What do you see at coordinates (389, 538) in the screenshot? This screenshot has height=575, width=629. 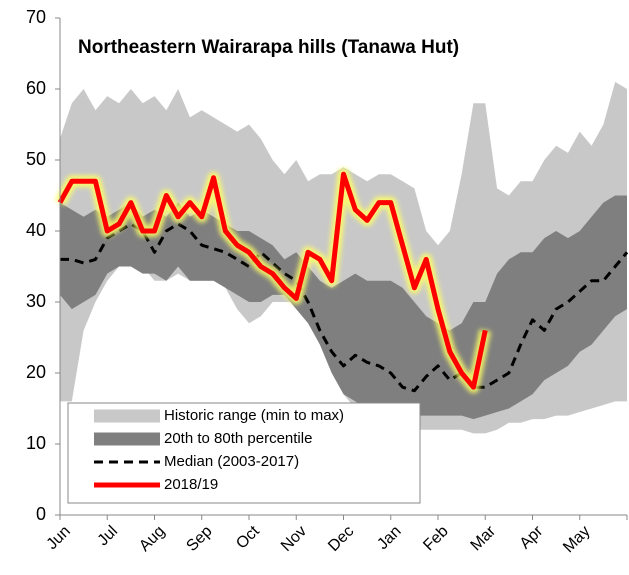 I see `x-tick-label: Jan` at bounding box center [389, 538].